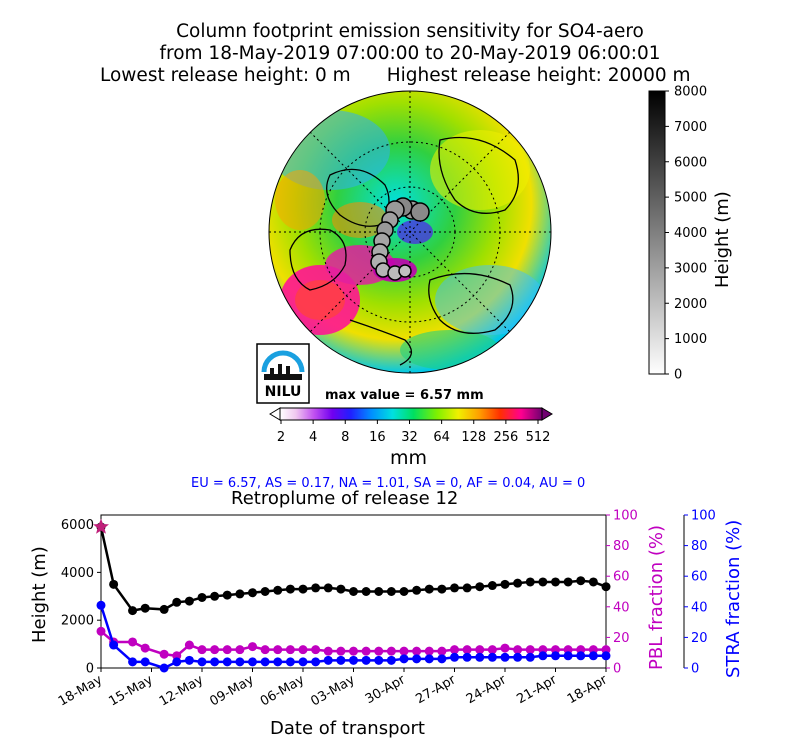 This screenshot has height=750, width=800. I want to click on y-axis-label-pbl: PBL fraction (%), so click(656, 597).